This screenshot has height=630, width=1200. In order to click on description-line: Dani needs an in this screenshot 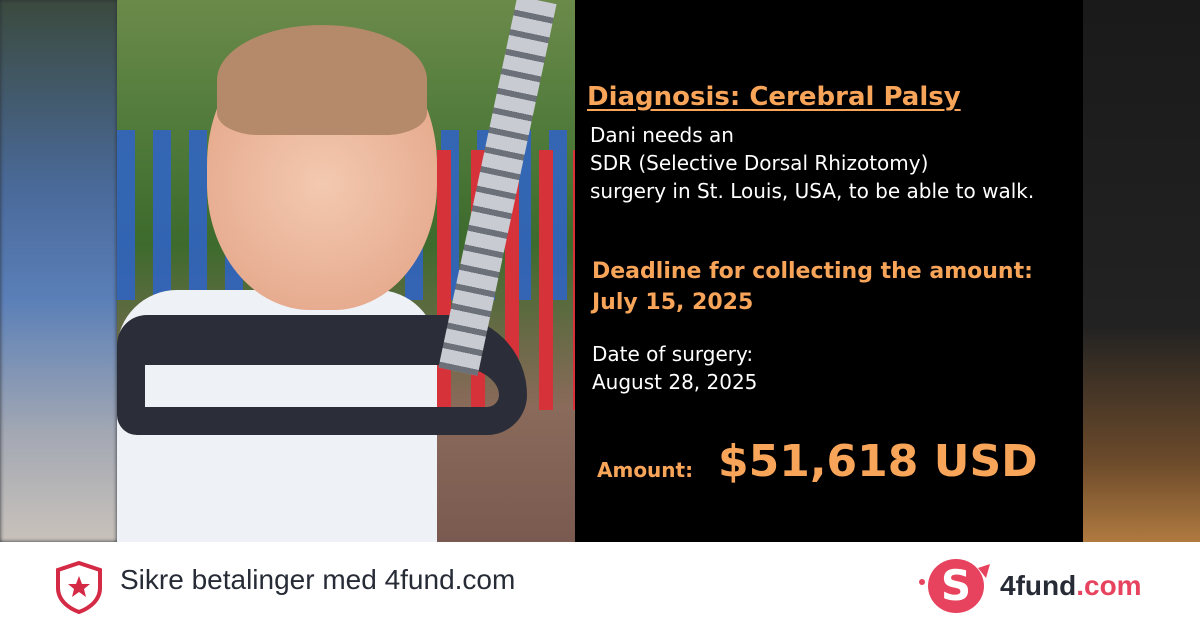, I will do `click(662, 135)`.